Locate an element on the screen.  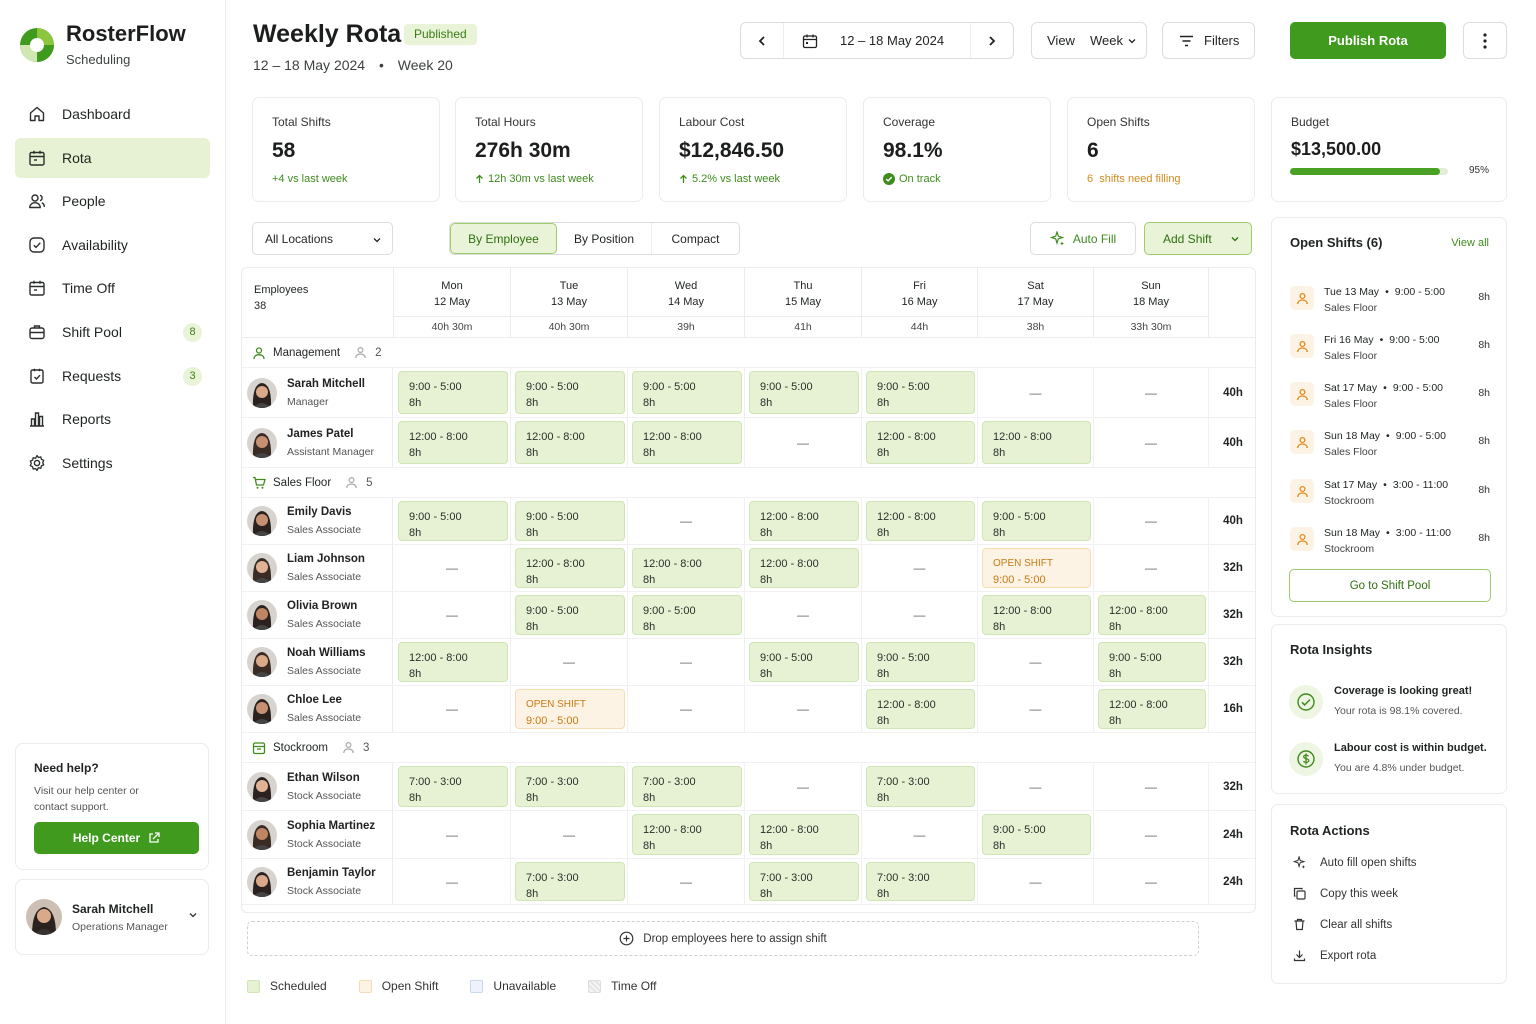
open-shift-item: Sun 18 May • 9:00 - 5:00 Sales Floor 8h is located at coordinates (1390, 448).